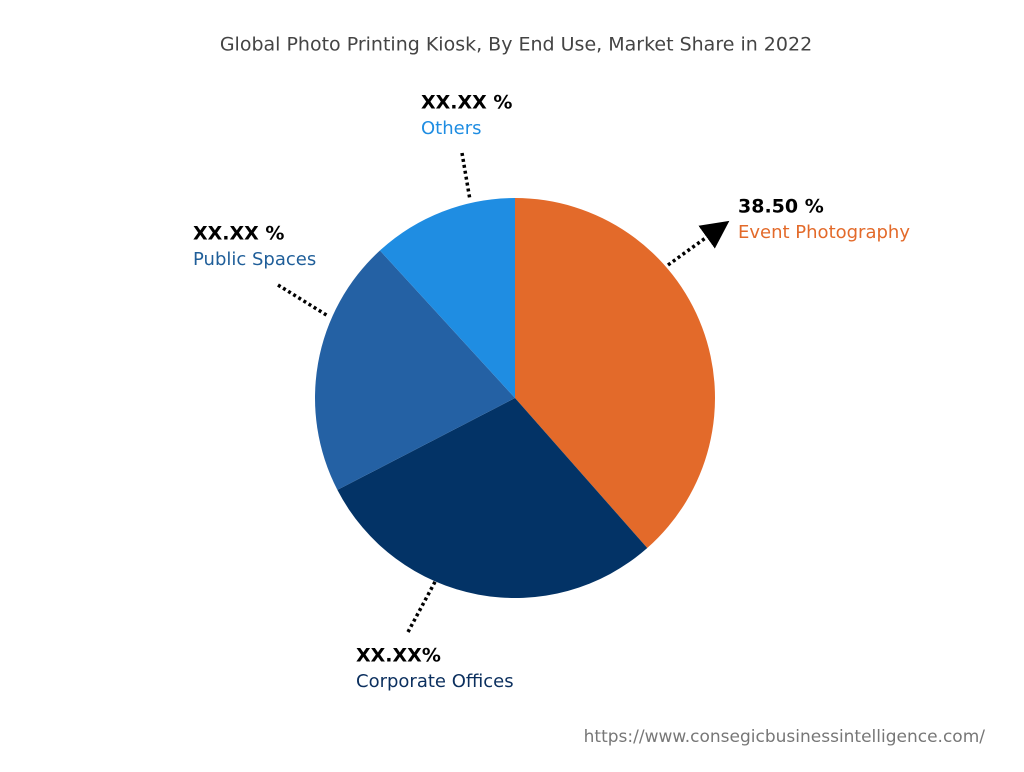 The width and height of the screenshot is (1024, 772). Describe the element at coordinates (435, 681) in the screenshot. I see `category-label: Corporate Offices` at that location.